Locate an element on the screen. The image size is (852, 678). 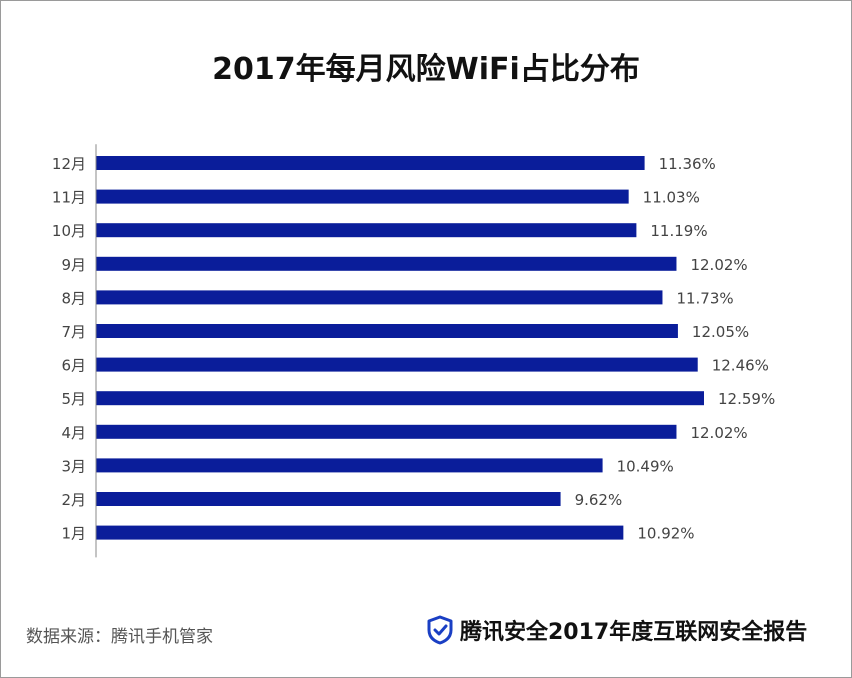
shield-check-icon is located at coordinates (440, 630).